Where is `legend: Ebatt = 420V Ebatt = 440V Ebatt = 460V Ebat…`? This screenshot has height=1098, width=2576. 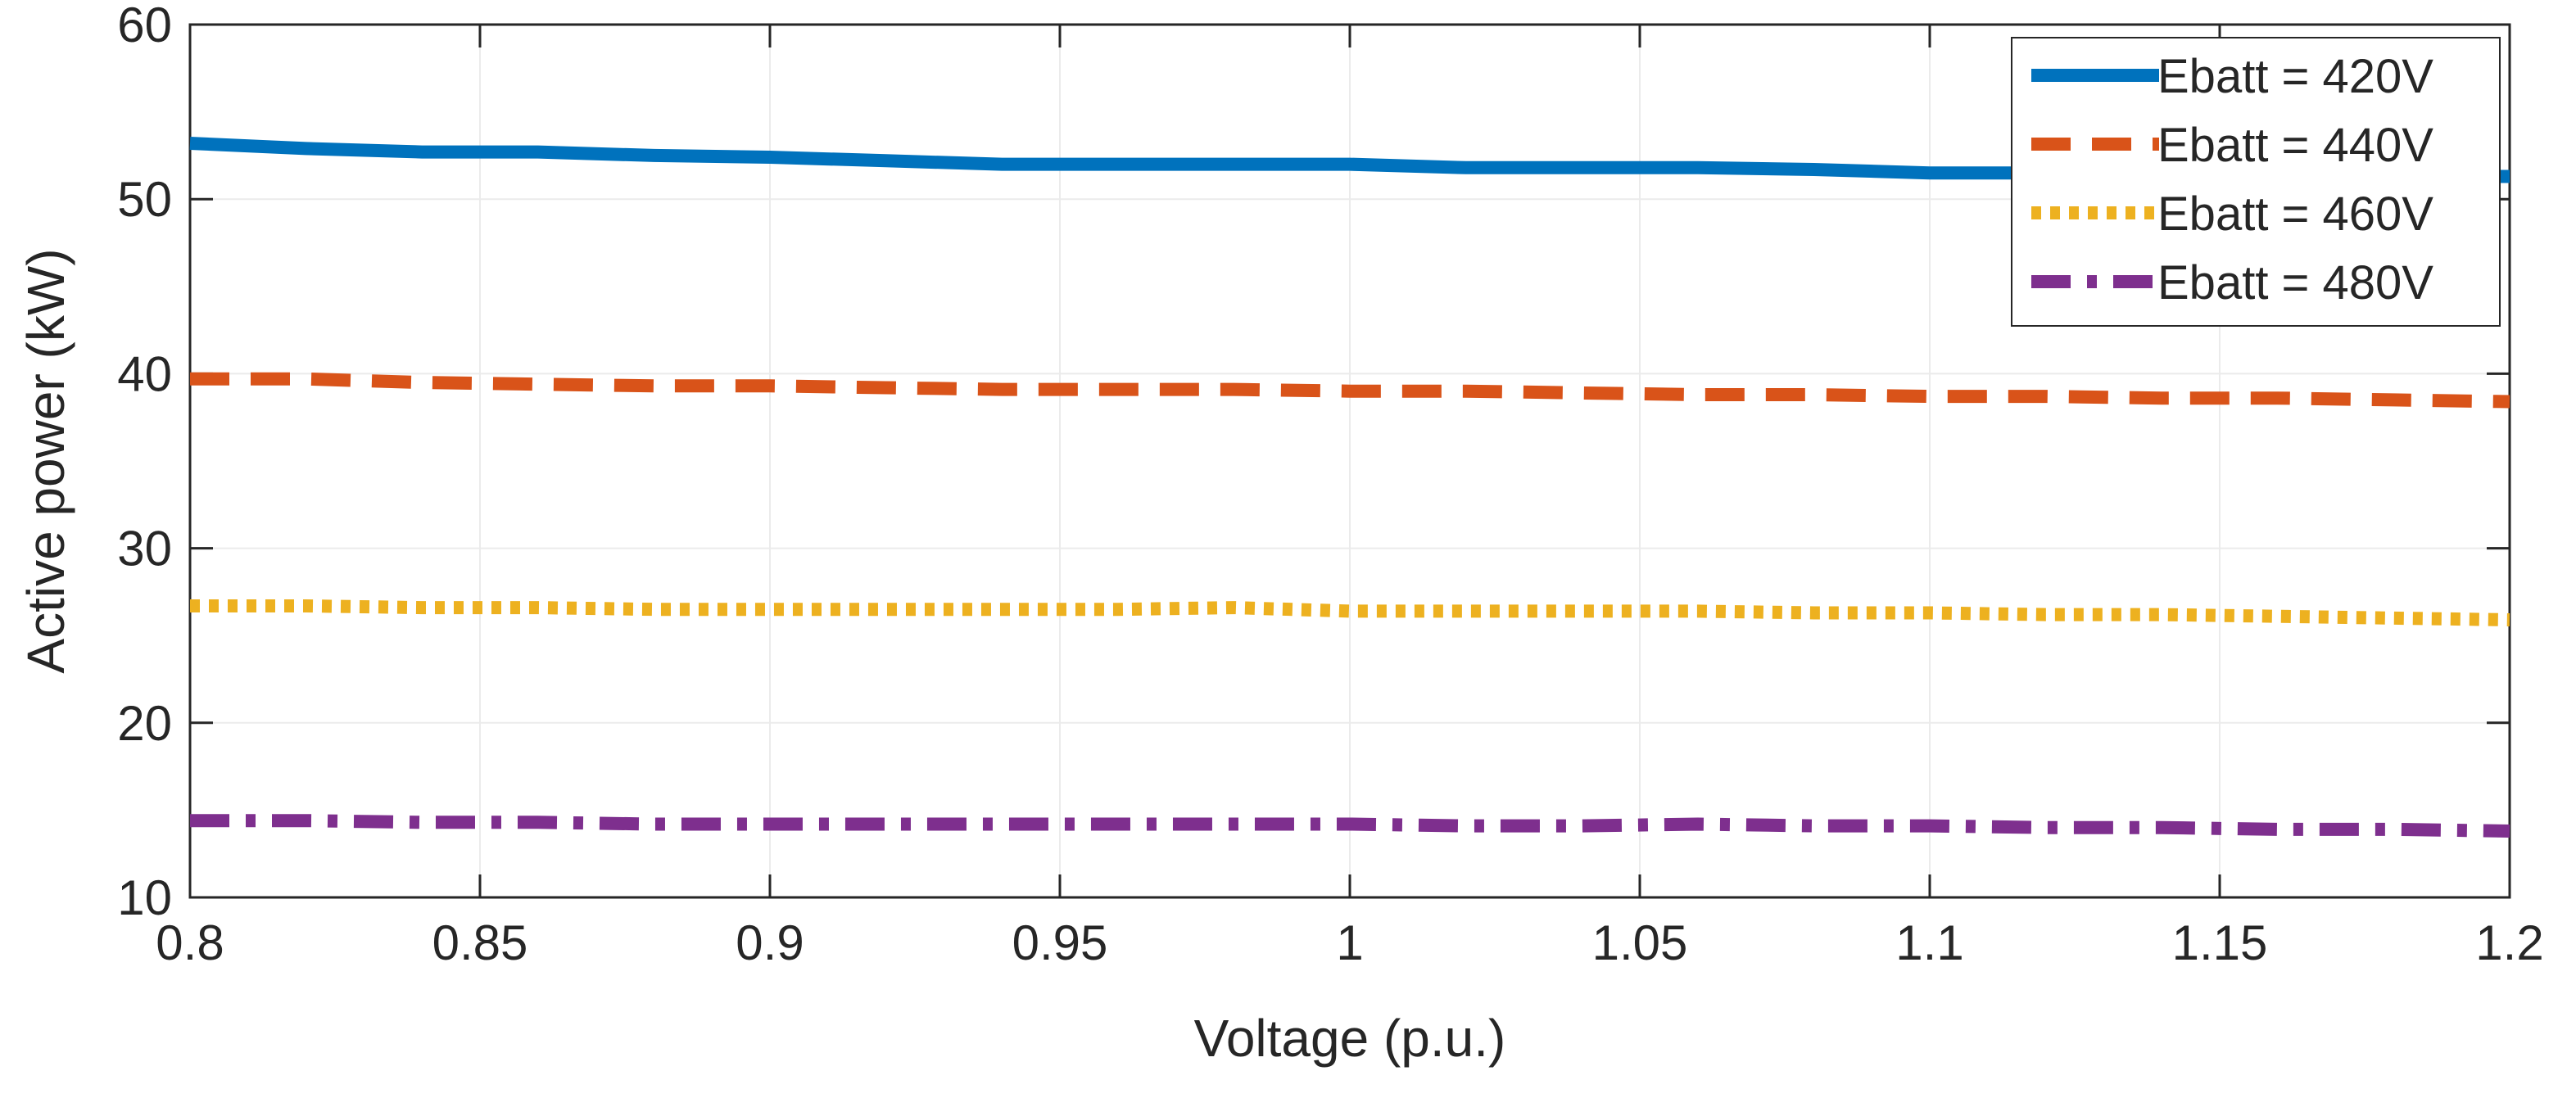
legend: Ebatt = 420V Ebatt = 440V Ebatt = 460V Ebat… is located at coordinates (2256, 182).